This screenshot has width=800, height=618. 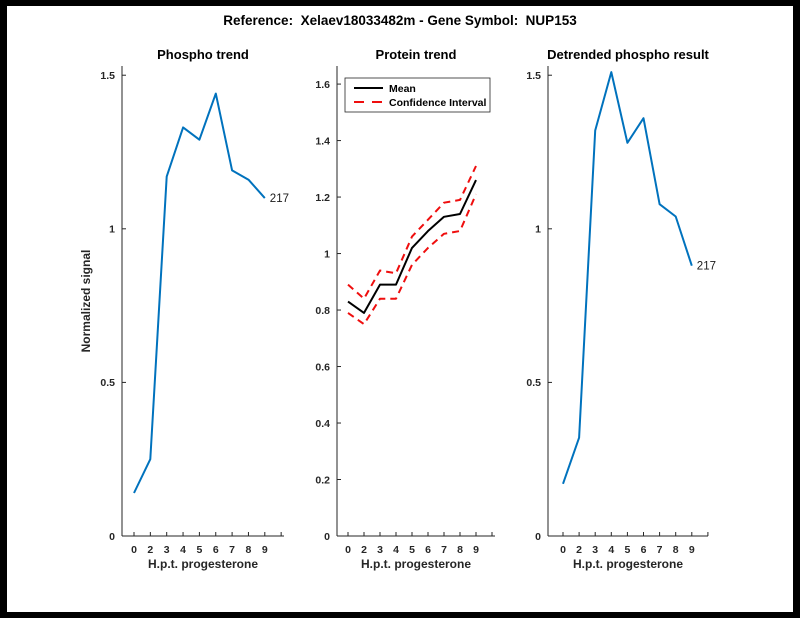 I want to click on subplot-title: Protein trend, so click(x=416, y=54).